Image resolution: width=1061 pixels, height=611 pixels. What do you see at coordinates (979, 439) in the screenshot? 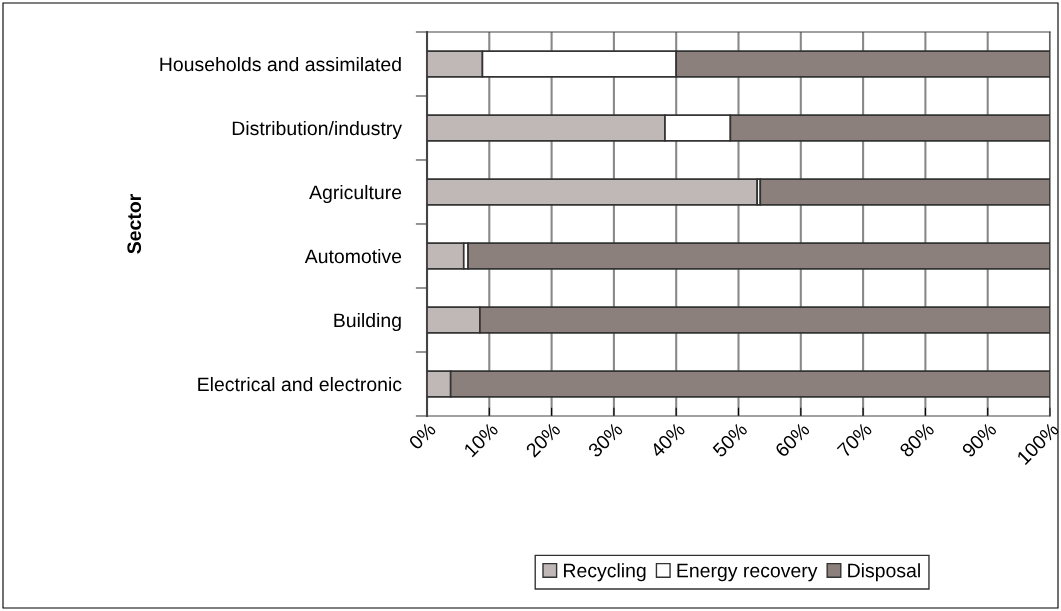
I see `x-tick-label: 90%` at bounding box center [979, 439].